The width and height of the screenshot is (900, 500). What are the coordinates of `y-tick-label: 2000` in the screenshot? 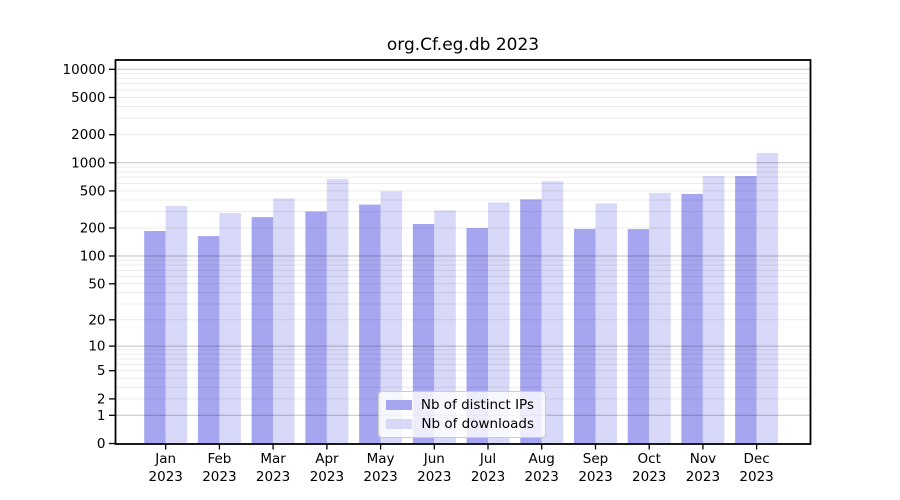 It's located at (88, 135).